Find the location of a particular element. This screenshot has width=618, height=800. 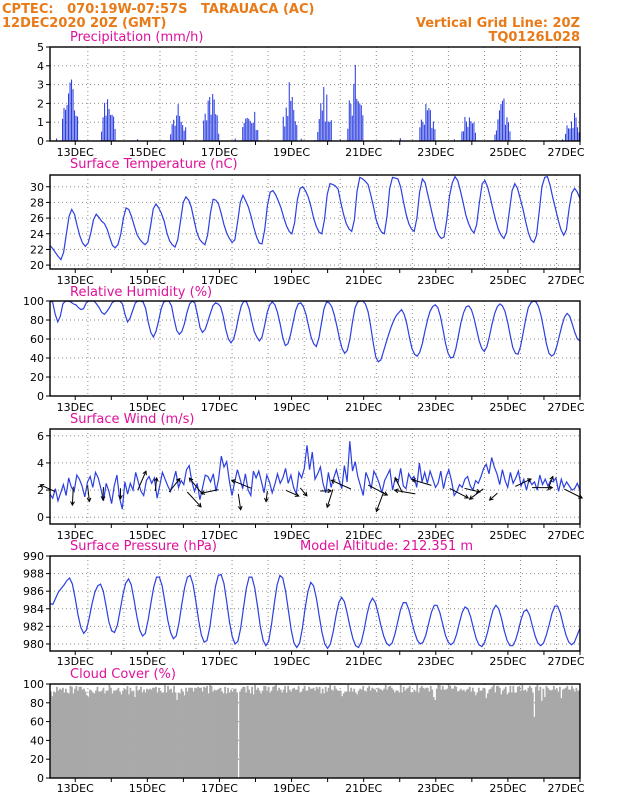

header-run-time: 12DEC2020 20Z (GMT) is located at coordinates (84, 23).